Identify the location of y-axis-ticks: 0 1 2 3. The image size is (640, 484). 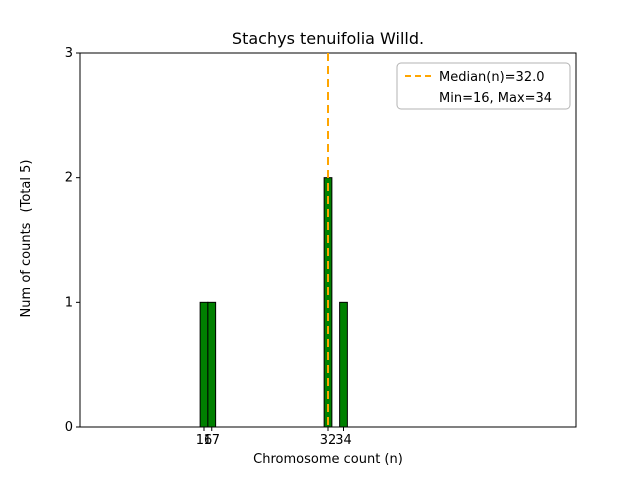
(72, 240).